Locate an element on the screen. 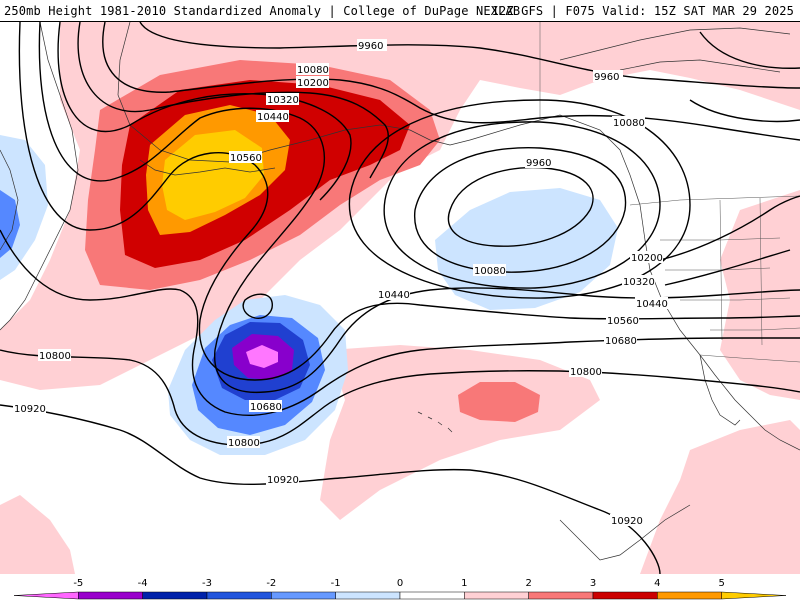  anomaly-pos1-central is located at coordinates (460, 432).